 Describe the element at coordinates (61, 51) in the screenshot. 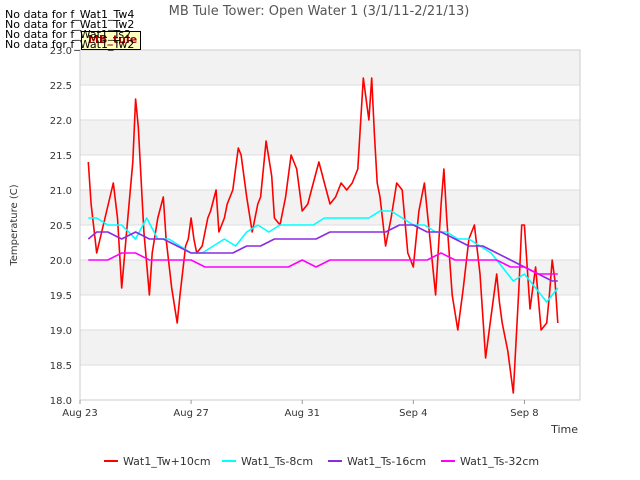

I see `y-tick-label: 23.0` at that location.